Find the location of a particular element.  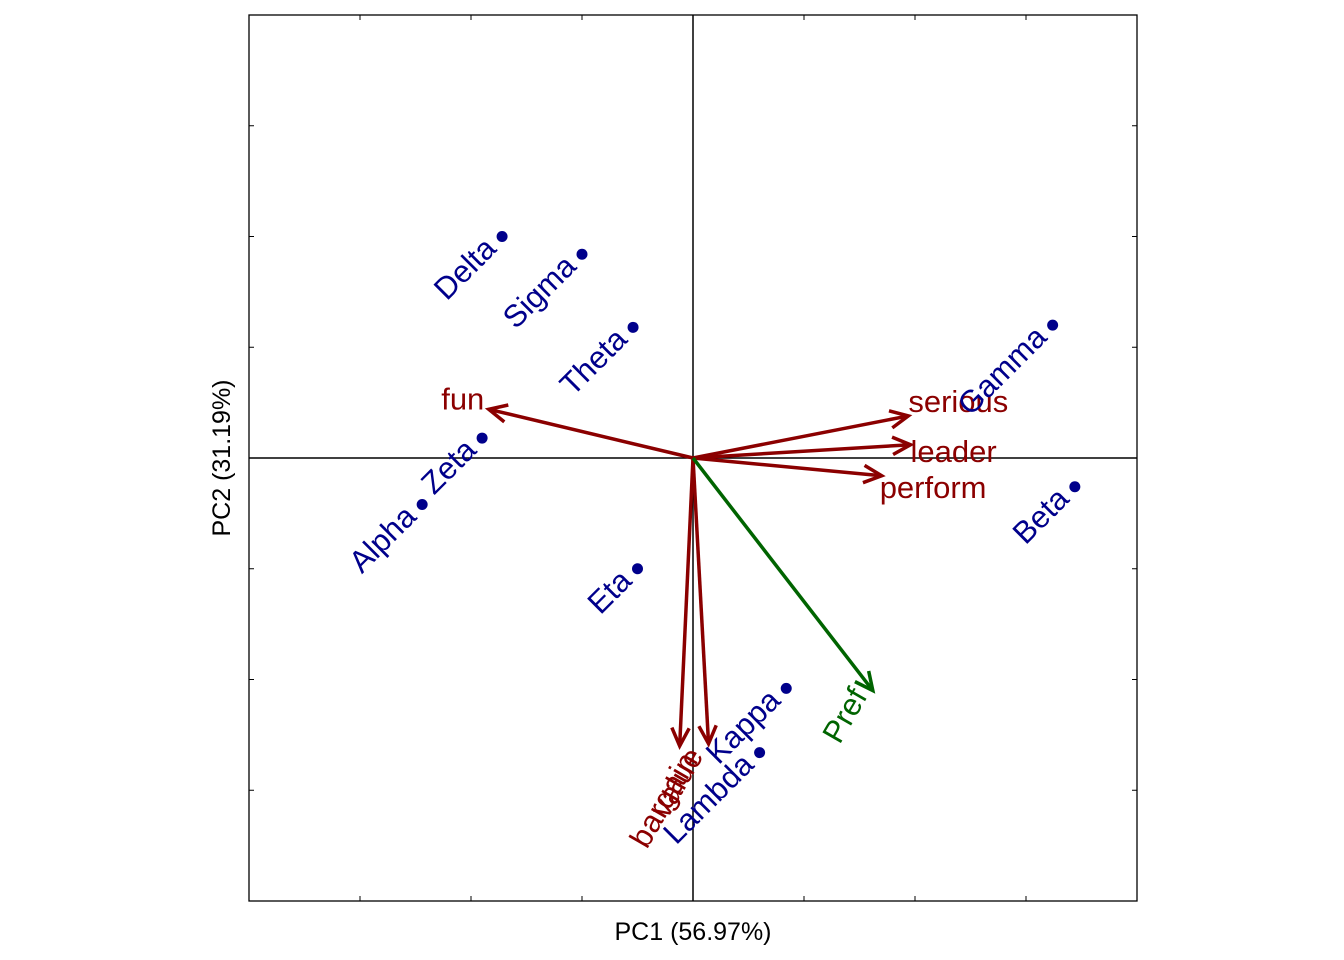

vector-label: leader is located at coordinates (954, 451).